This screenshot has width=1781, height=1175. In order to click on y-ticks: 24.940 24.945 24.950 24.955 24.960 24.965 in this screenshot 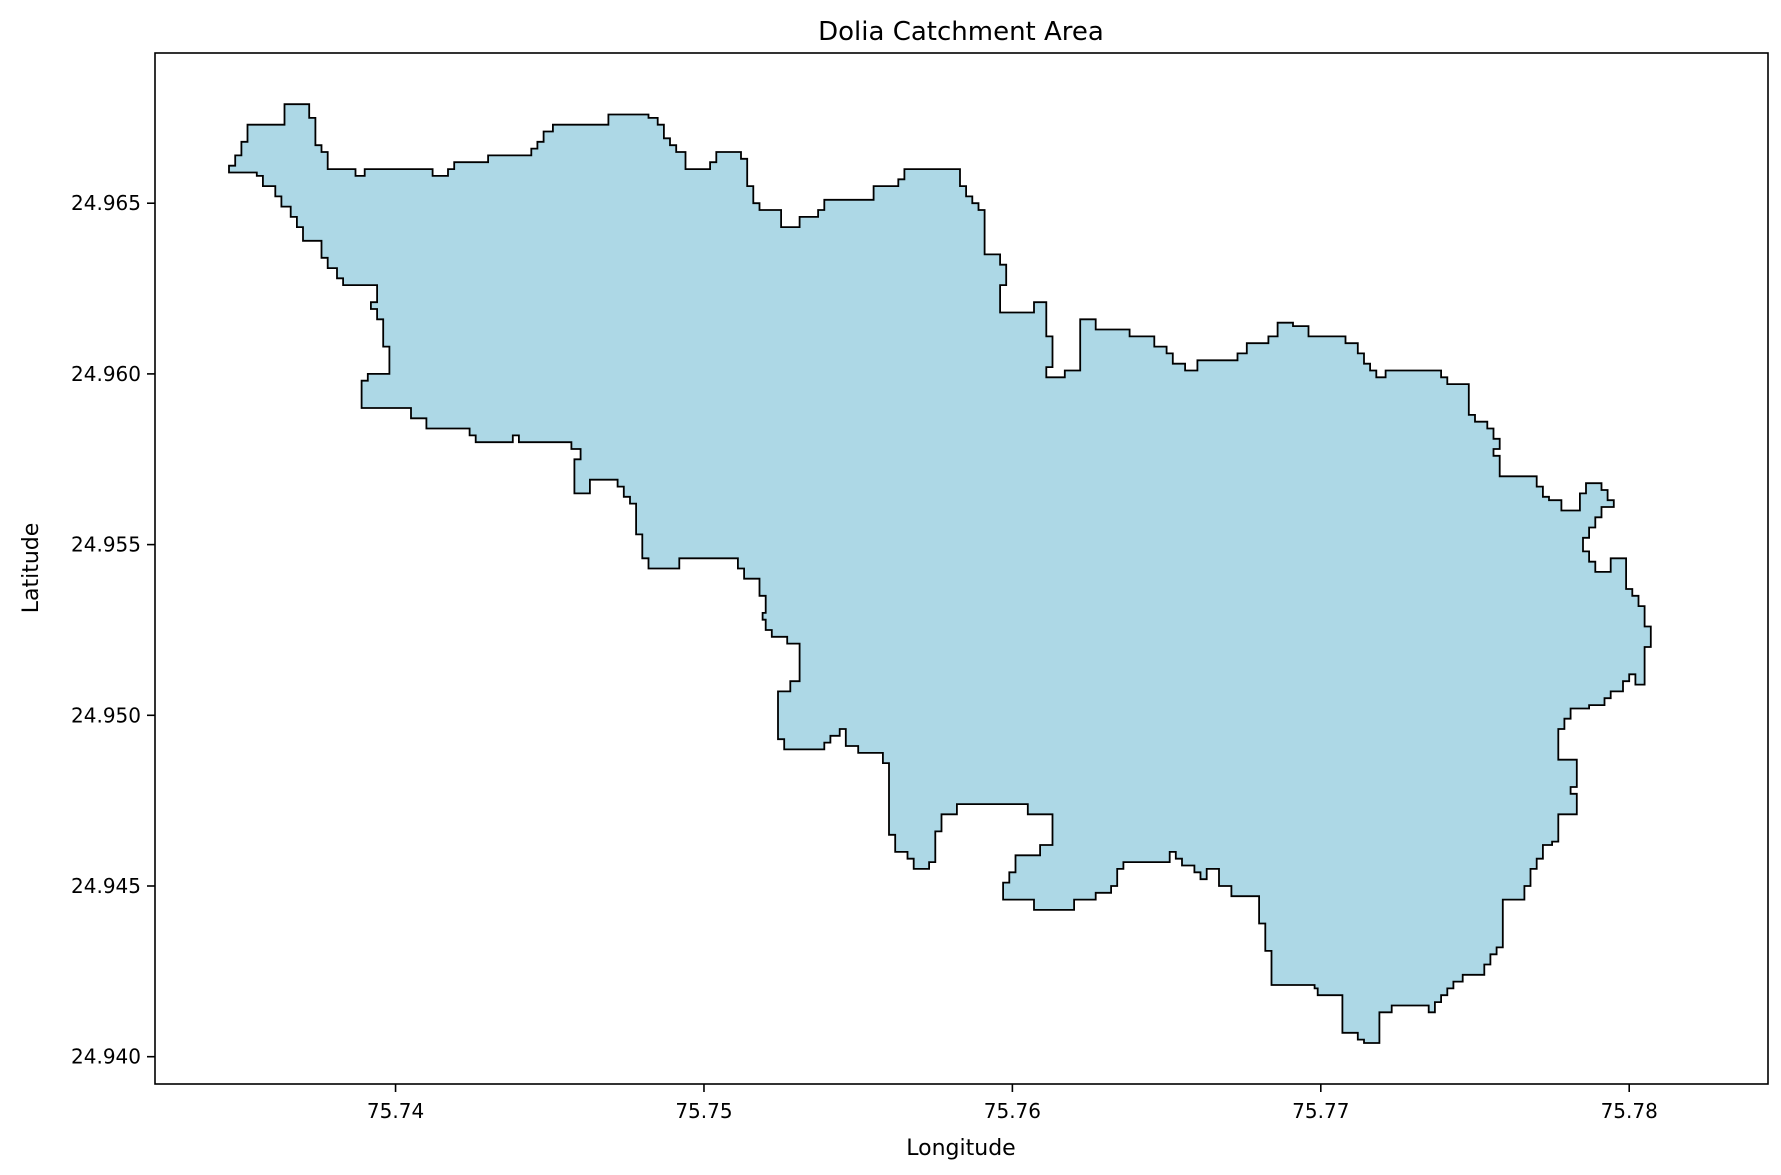, I will do `click(113, 630)`.